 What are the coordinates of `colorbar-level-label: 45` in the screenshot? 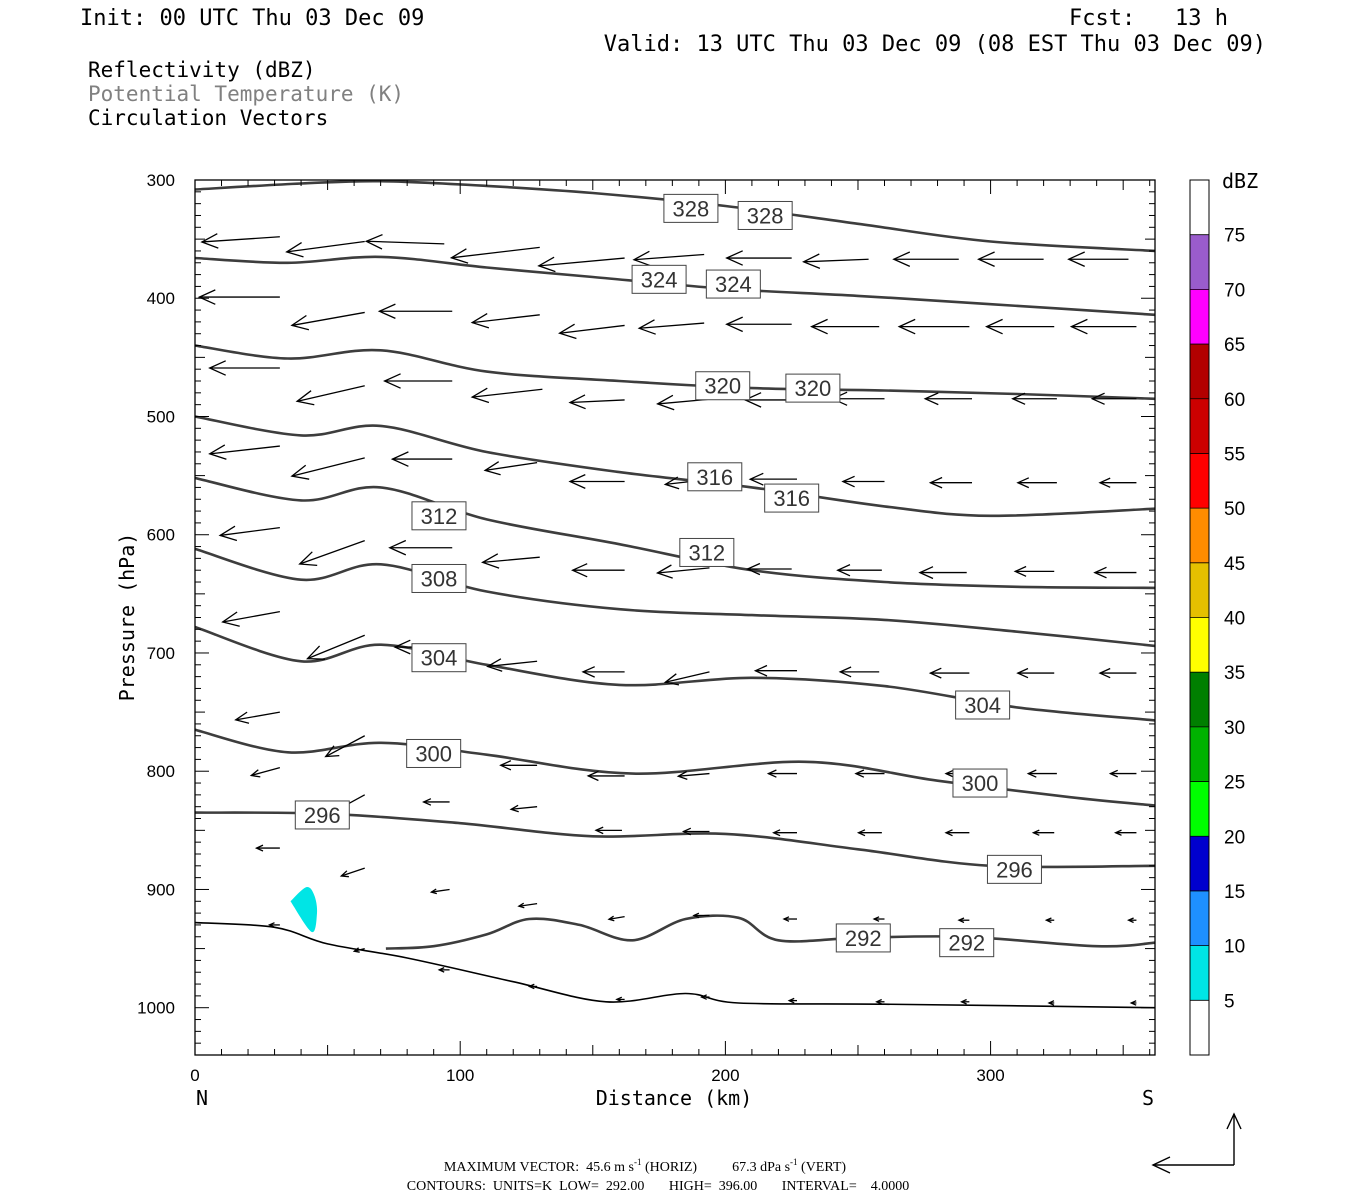 It's located at (1234, 564).